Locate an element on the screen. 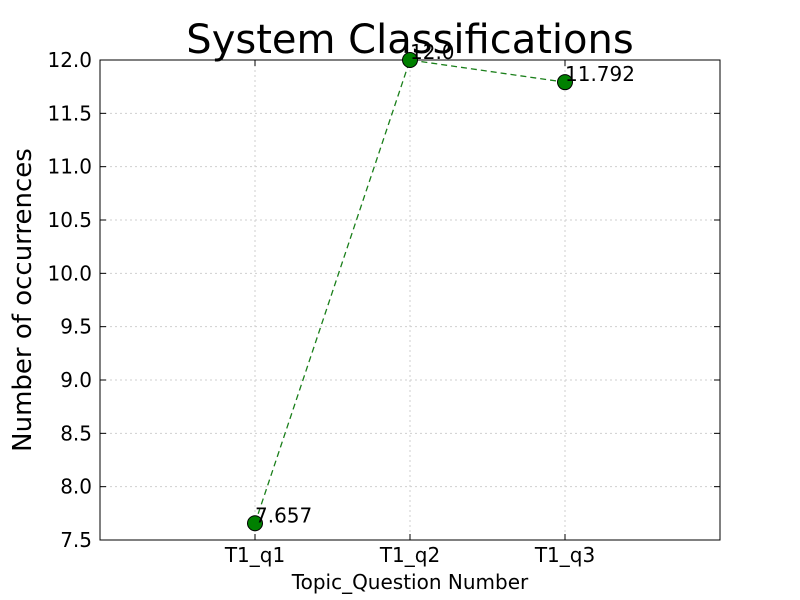 Image resolution: width=800 pixels, height=600 pixels. y-tick-label: 11.0 is located at coordinates (69, 167).